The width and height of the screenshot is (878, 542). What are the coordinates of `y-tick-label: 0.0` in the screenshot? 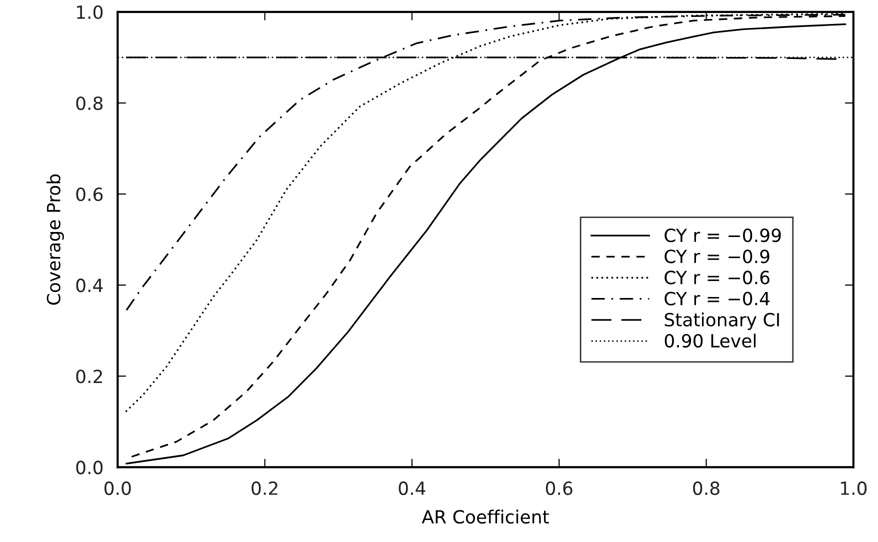 It's located at (89, 467).